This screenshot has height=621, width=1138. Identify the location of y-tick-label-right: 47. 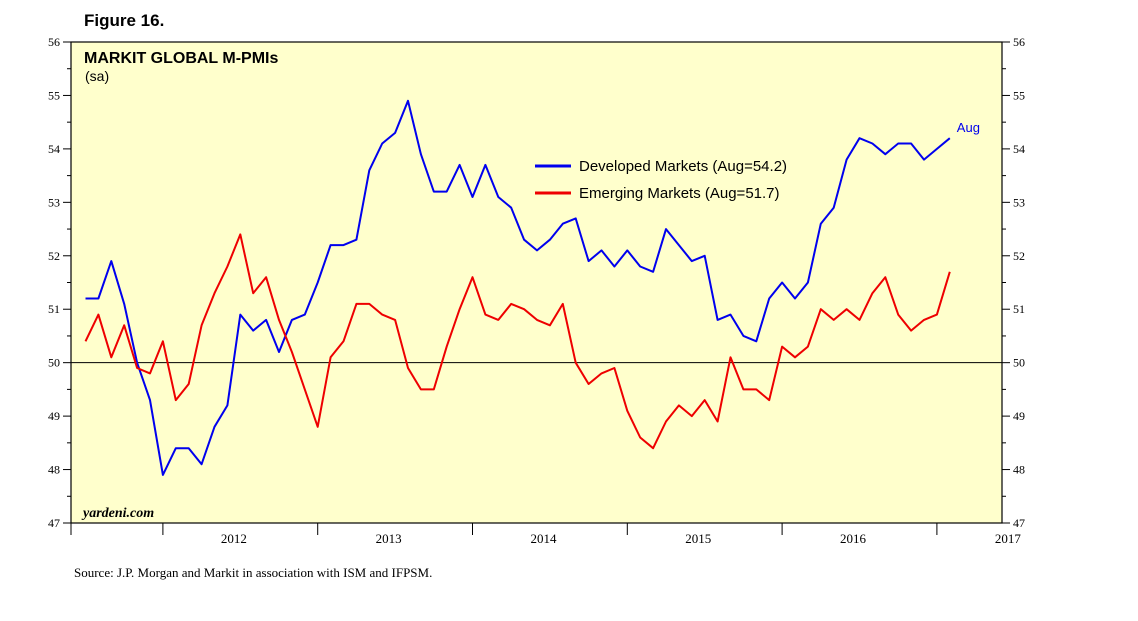
(1019, 523).